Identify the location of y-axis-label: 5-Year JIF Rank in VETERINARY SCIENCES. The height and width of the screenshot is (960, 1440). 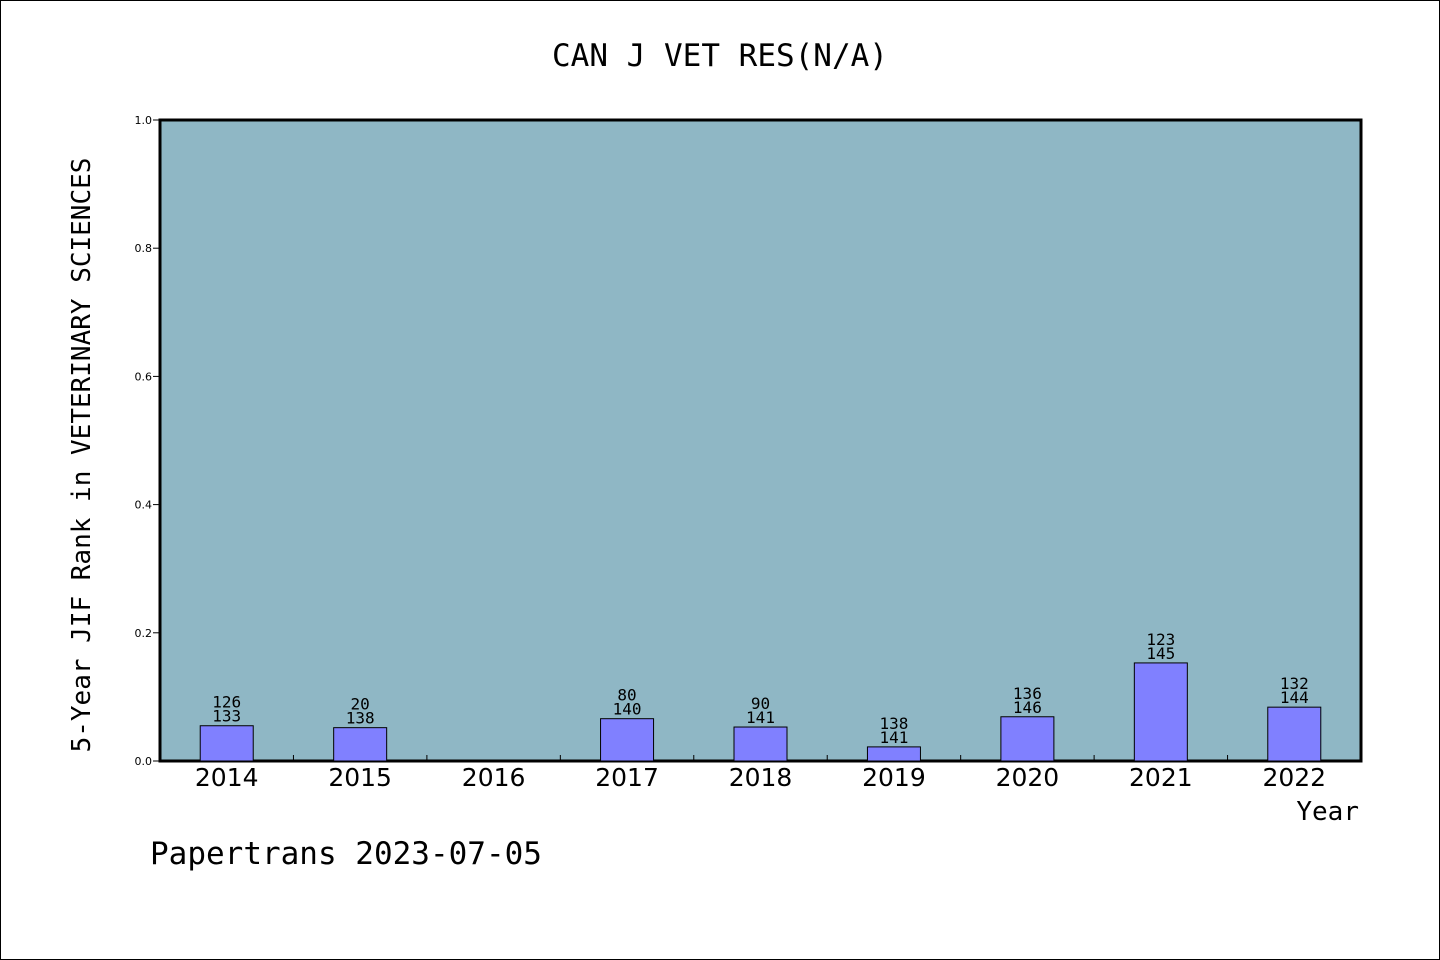
(82, 455).